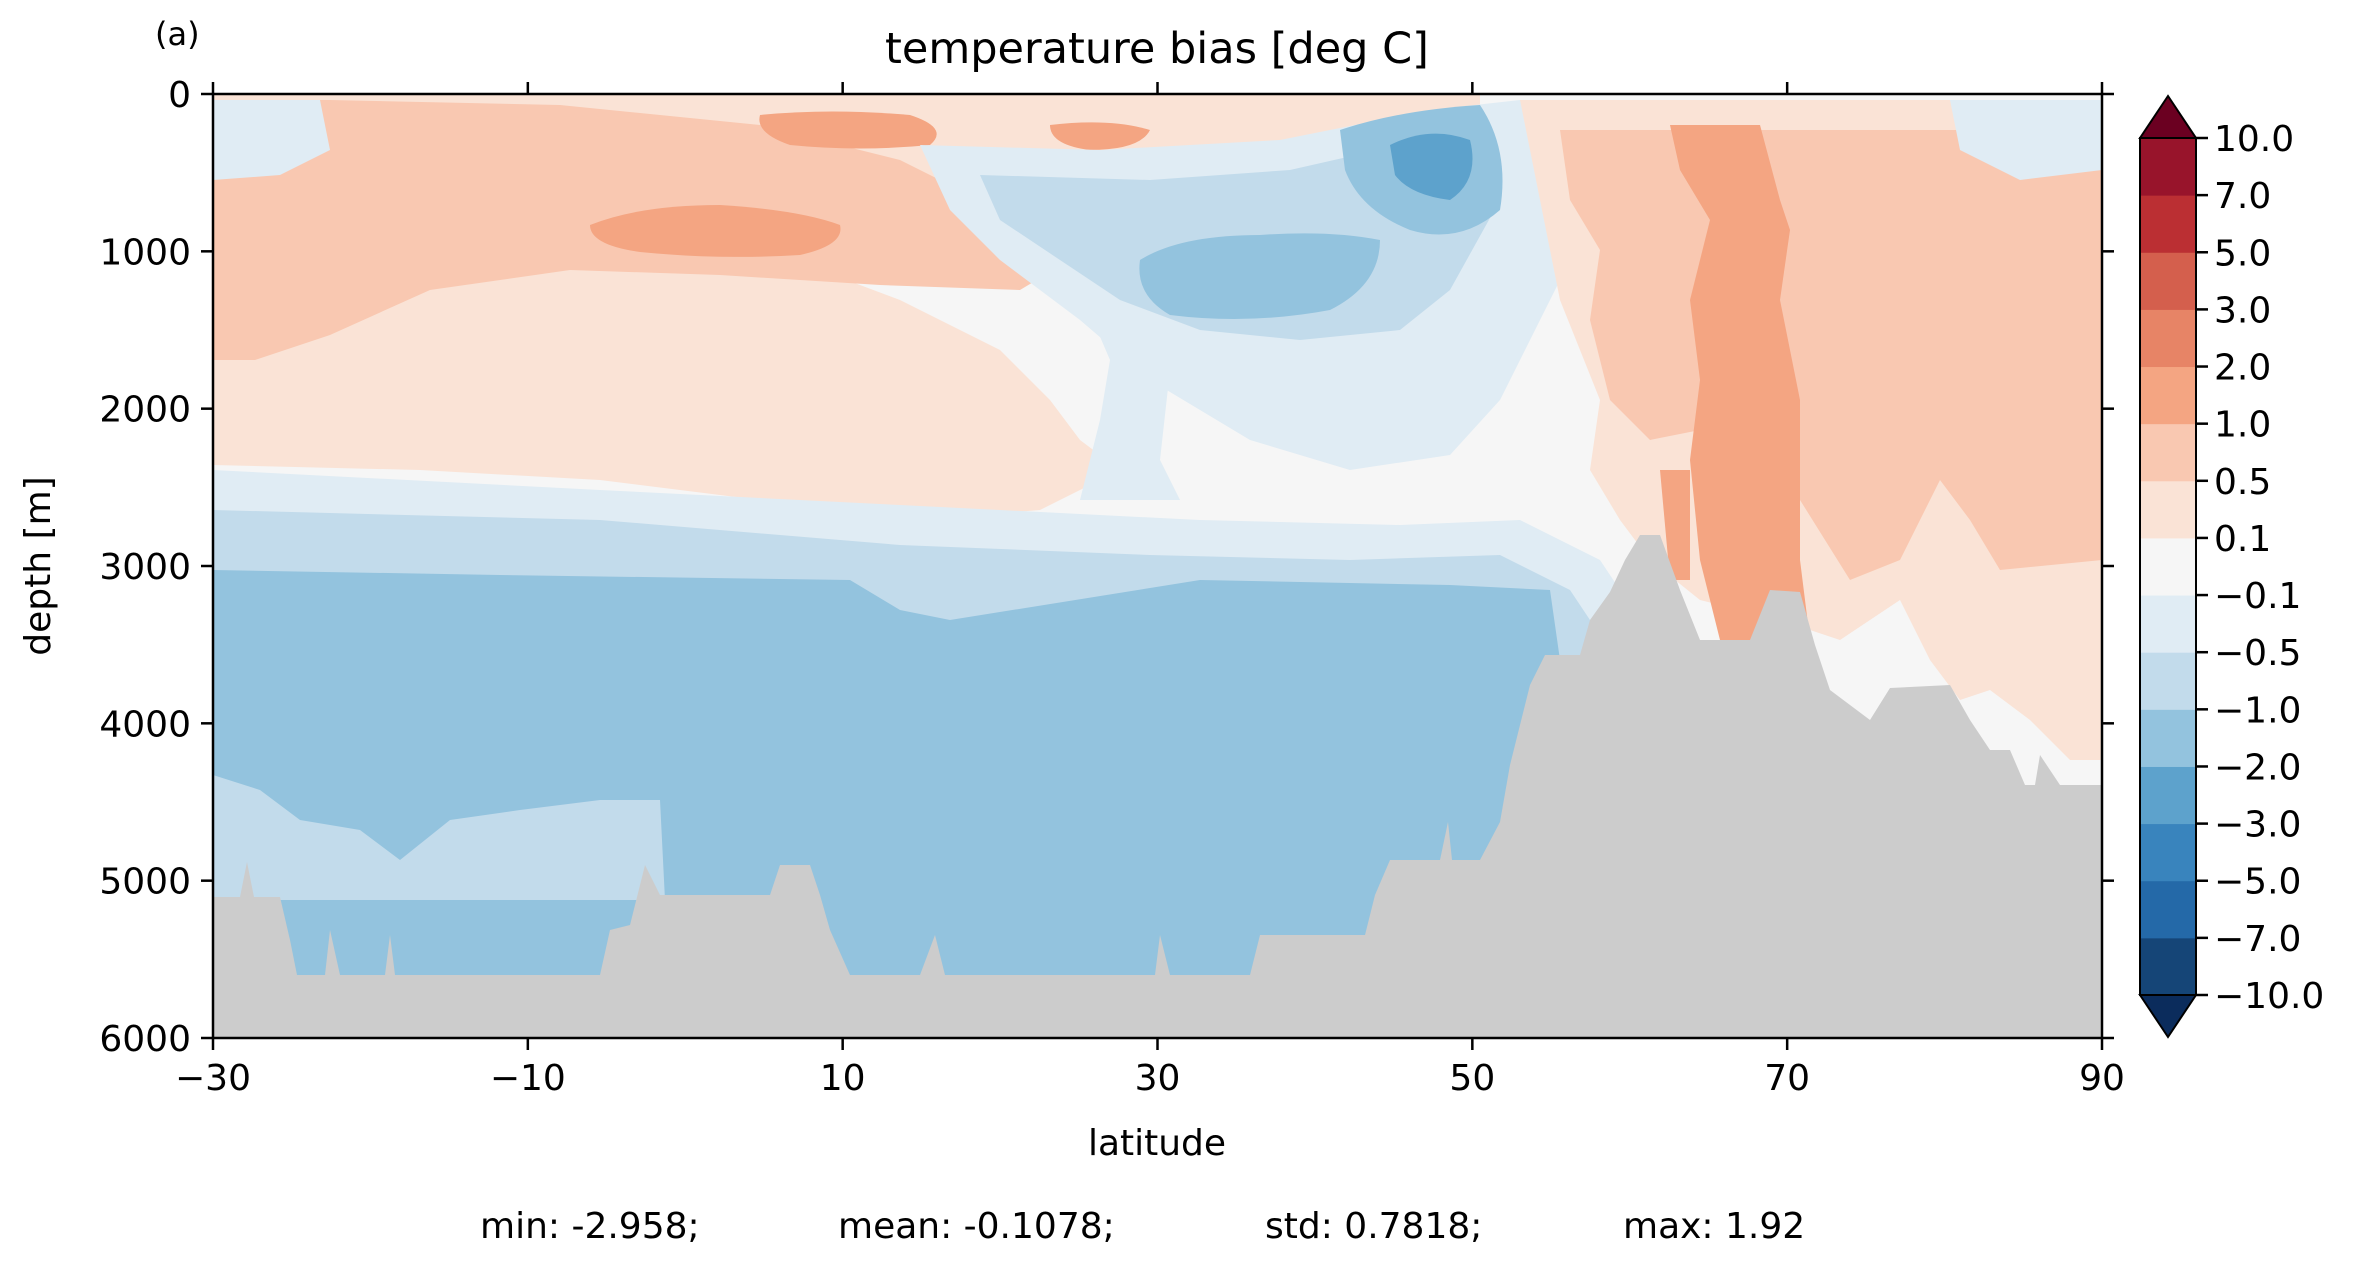  What do you see at coordinates (439, 837) in the screenshot?
I see `contour-deep-cool-abyssal` at bounding box center [439, 837].